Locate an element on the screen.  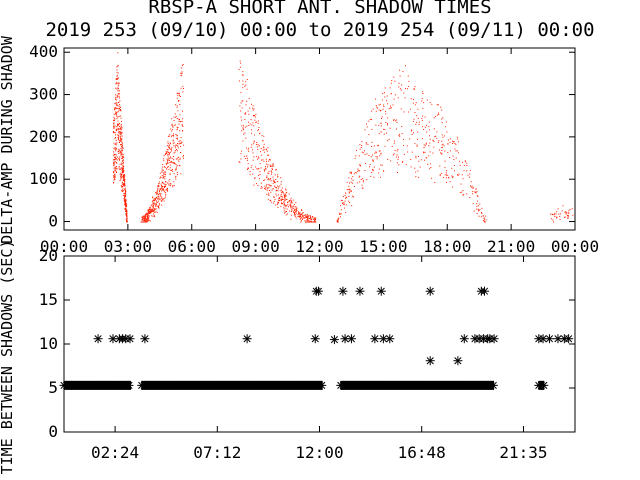
upper-x-tick-label: 15:00 is located at coordinates (383, 246).